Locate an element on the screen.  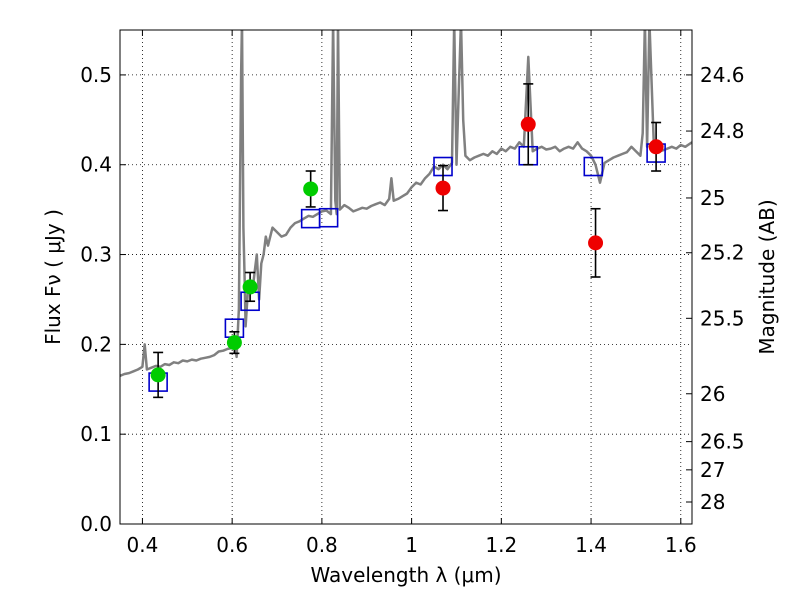
mag-tick-label: 27 is located at coordinates (712, 470).